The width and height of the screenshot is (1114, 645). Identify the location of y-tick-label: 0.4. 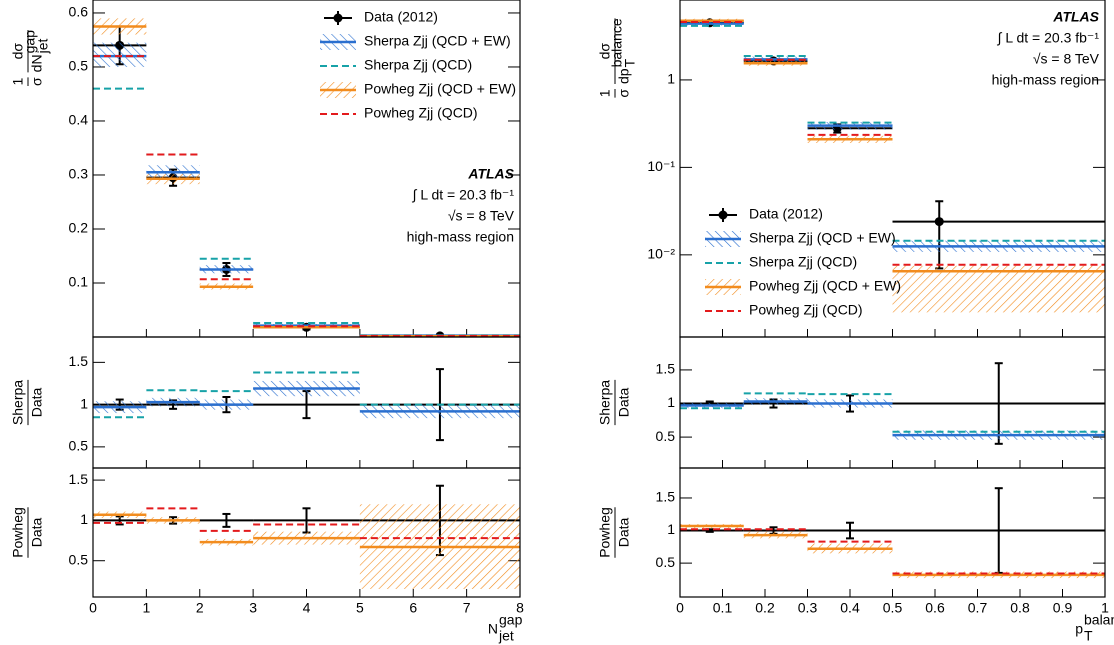
(79, 120).